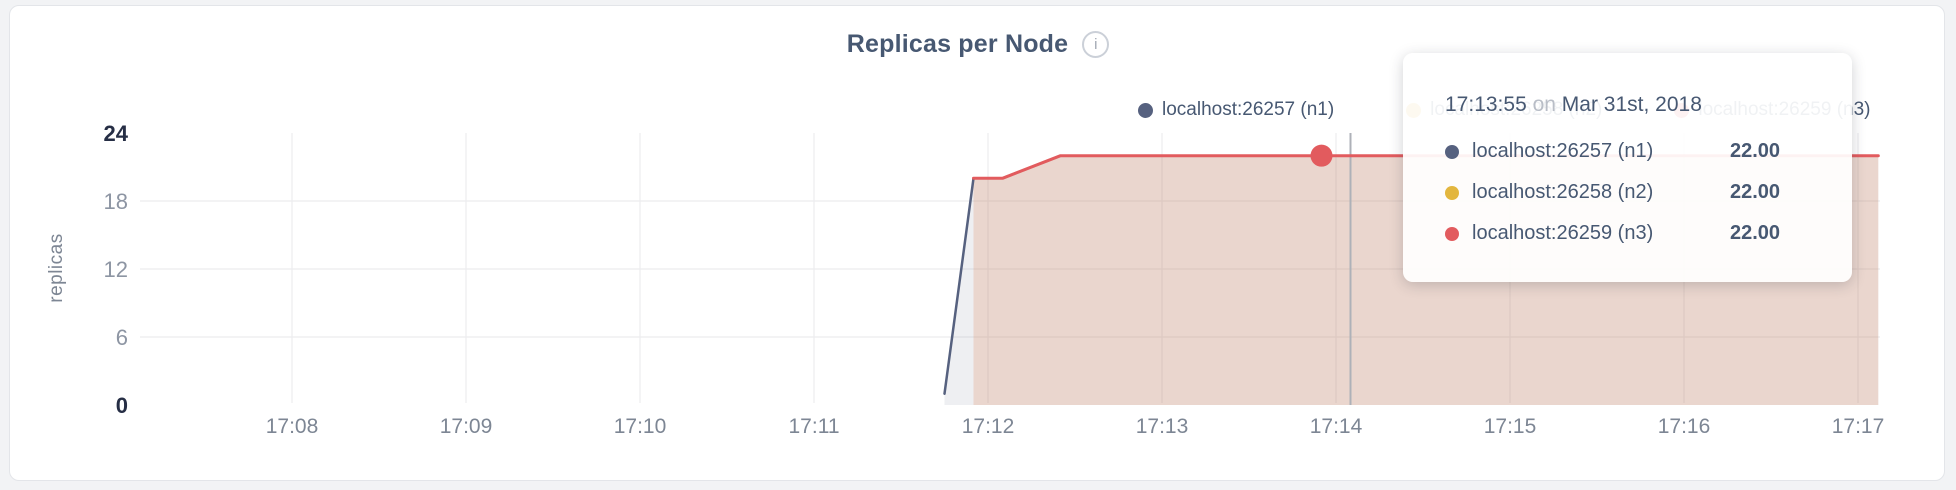 The width and height of the screenshot is (1956, 490). I want to click on x-tick-label: 17:08, so click(292, 426).